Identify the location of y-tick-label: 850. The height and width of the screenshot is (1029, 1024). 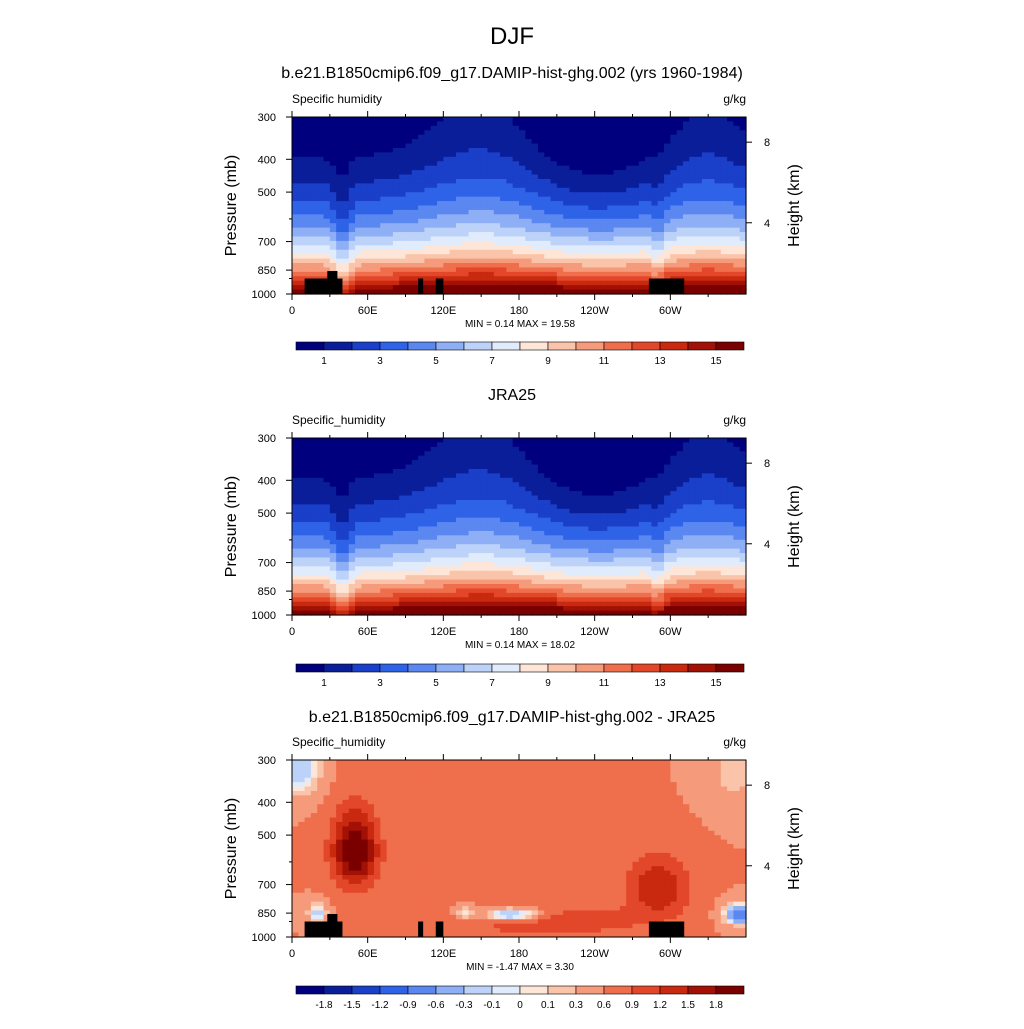
(267, 271).